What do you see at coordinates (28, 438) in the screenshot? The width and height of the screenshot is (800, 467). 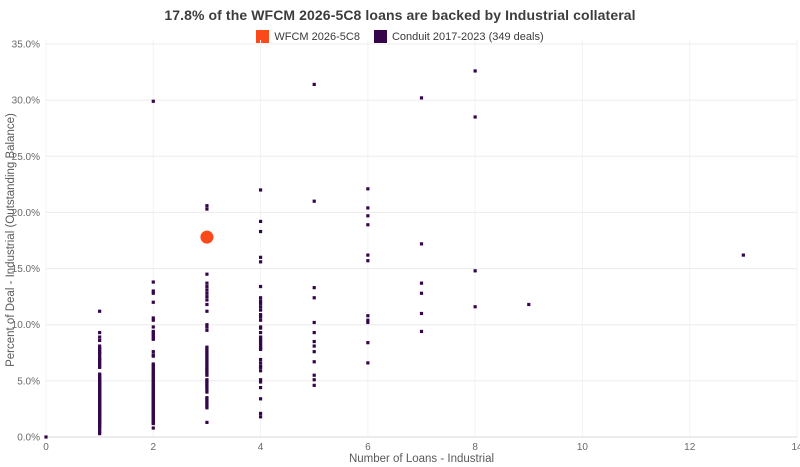 I see `y-tick-label: 0.0%` at bounding box center [28, 438].